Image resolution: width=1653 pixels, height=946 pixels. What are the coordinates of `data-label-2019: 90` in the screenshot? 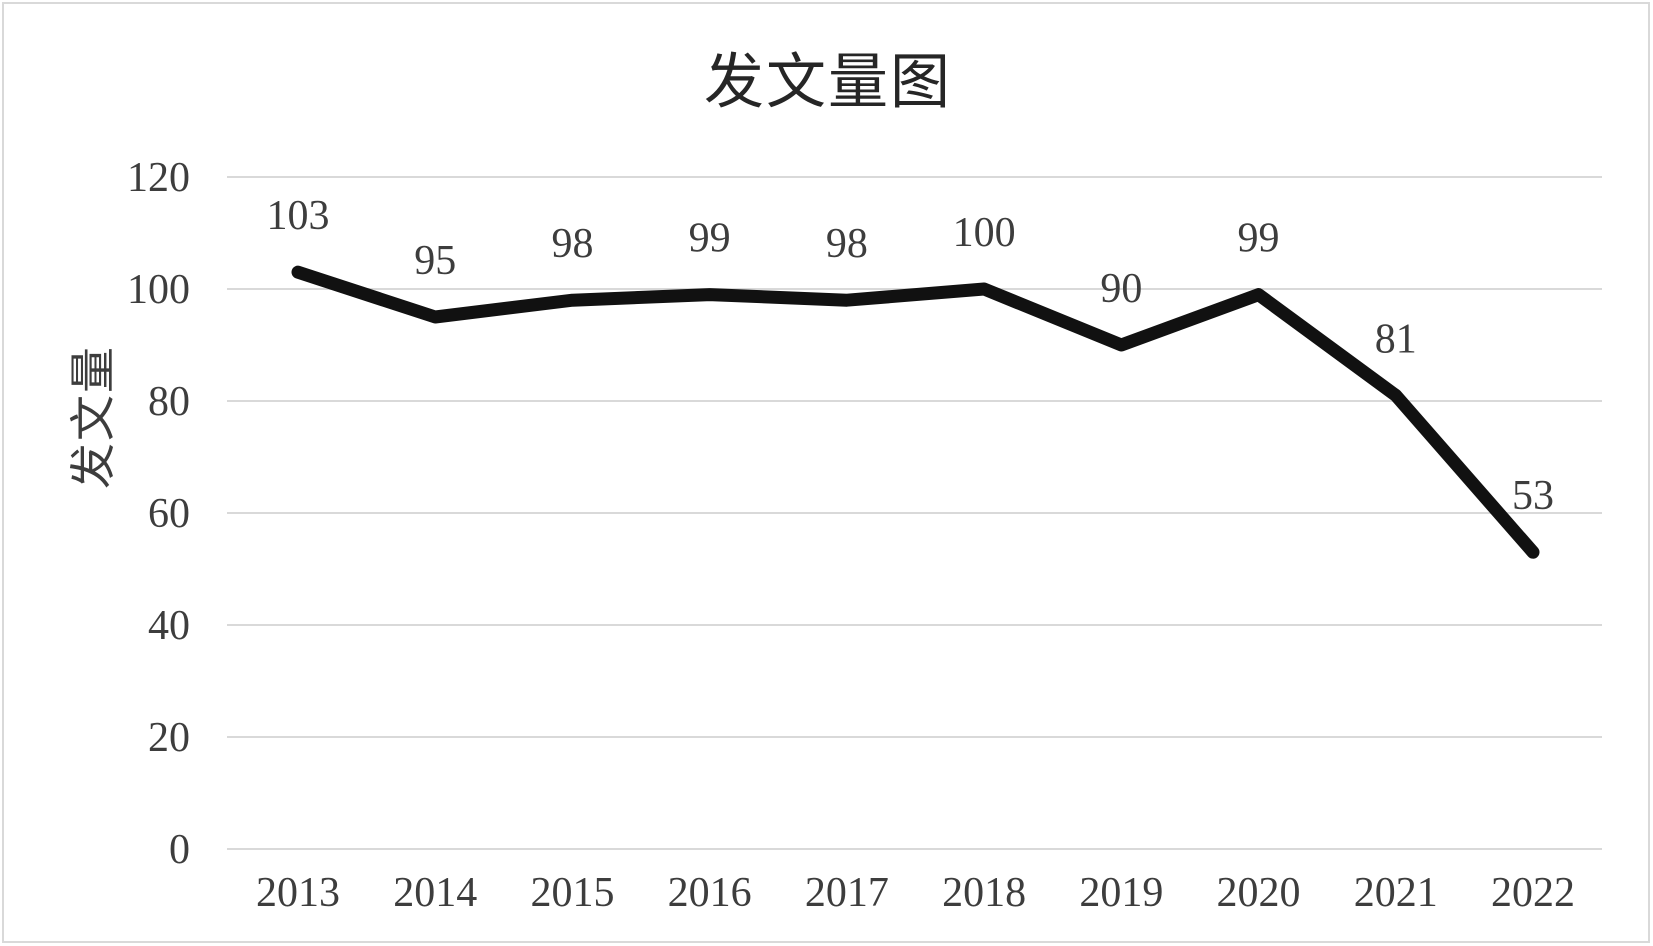 It's located at (1121, 289).